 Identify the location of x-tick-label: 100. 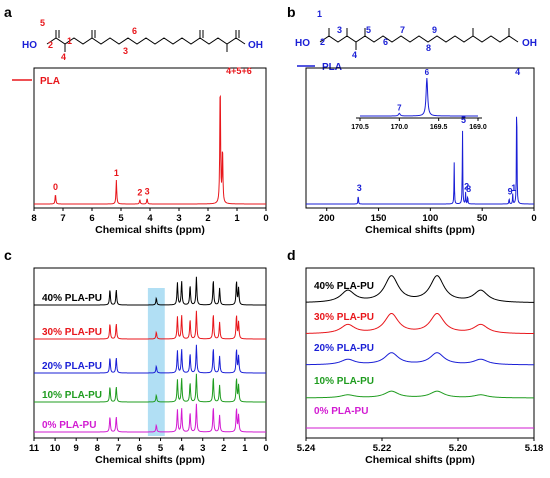
(430, 218).